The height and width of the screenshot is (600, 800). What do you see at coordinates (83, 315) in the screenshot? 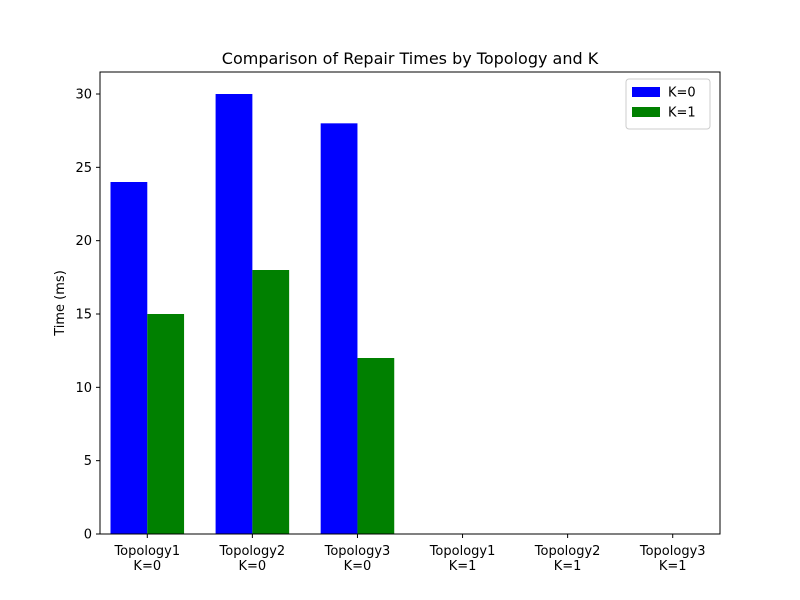
I see `y-tick-label: 15` at bounding box center [83, 315].